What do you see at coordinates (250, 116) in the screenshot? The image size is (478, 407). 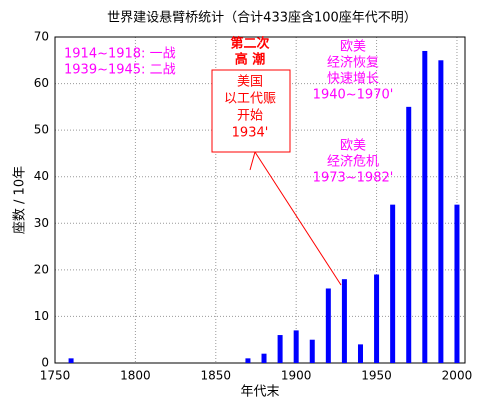 I see `annotation: 开始` at bounding box center [250, 116].